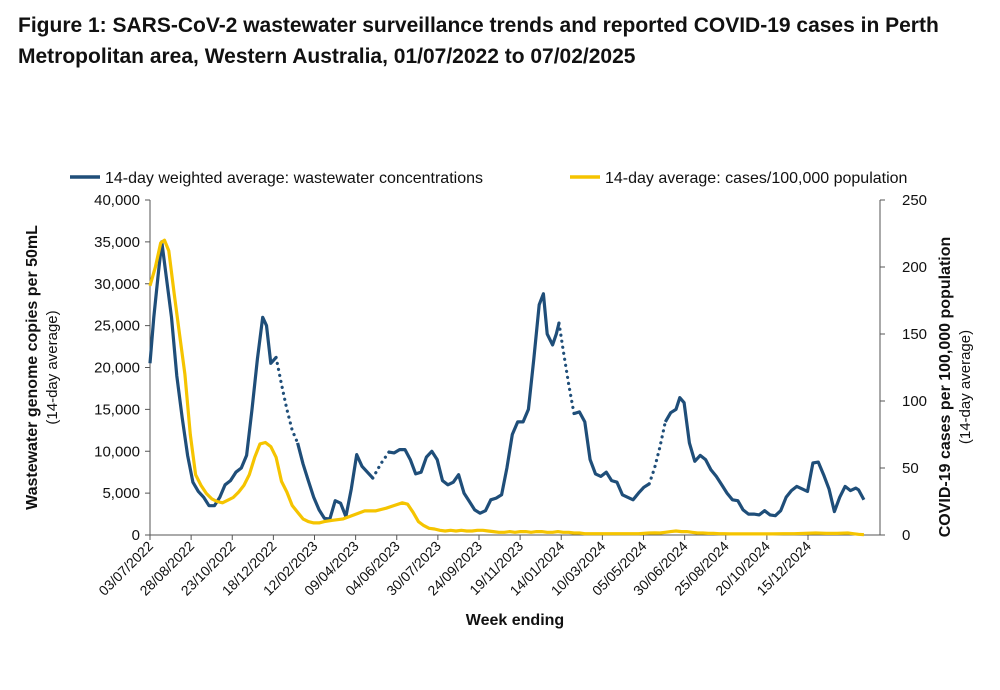 The width and height of the screenshot is (1000, 690). Describe the element at coordinates (756, 178) in the screenshot. I see `legend-label-cases: 14-day average: cases/100,000 population` at that location.